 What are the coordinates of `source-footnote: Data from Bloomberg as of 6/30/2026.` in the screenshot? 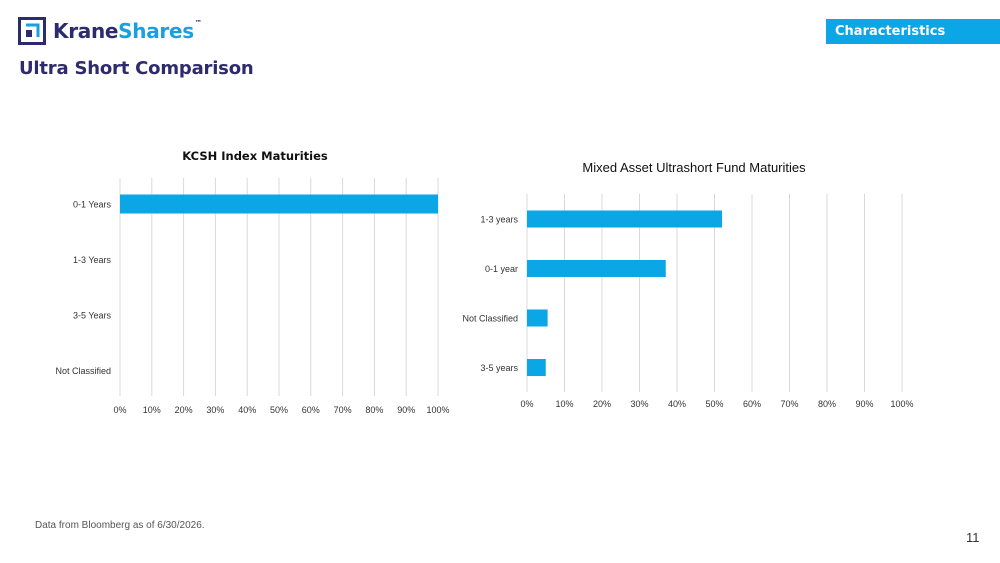 It's located at (120, 525).